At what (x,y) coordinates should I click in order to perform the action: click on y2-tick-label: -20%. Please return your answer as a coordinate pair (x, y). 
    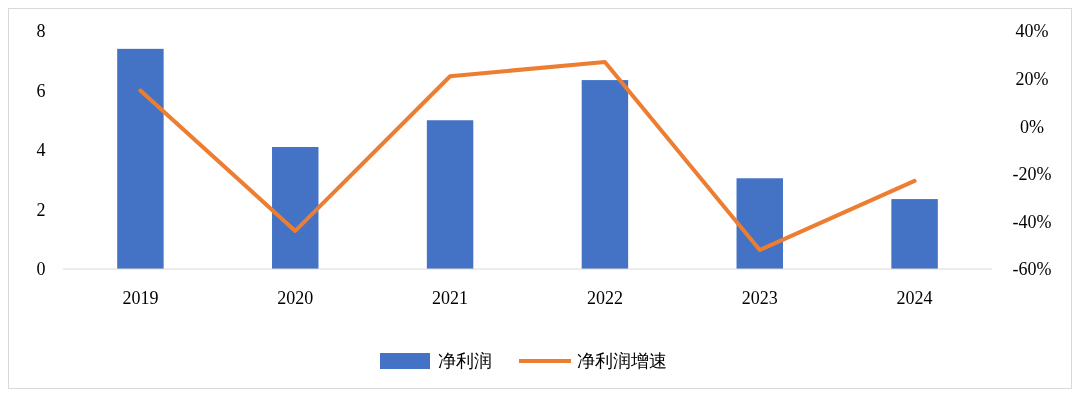
    Looking at the image, I should click on (1032, 174).